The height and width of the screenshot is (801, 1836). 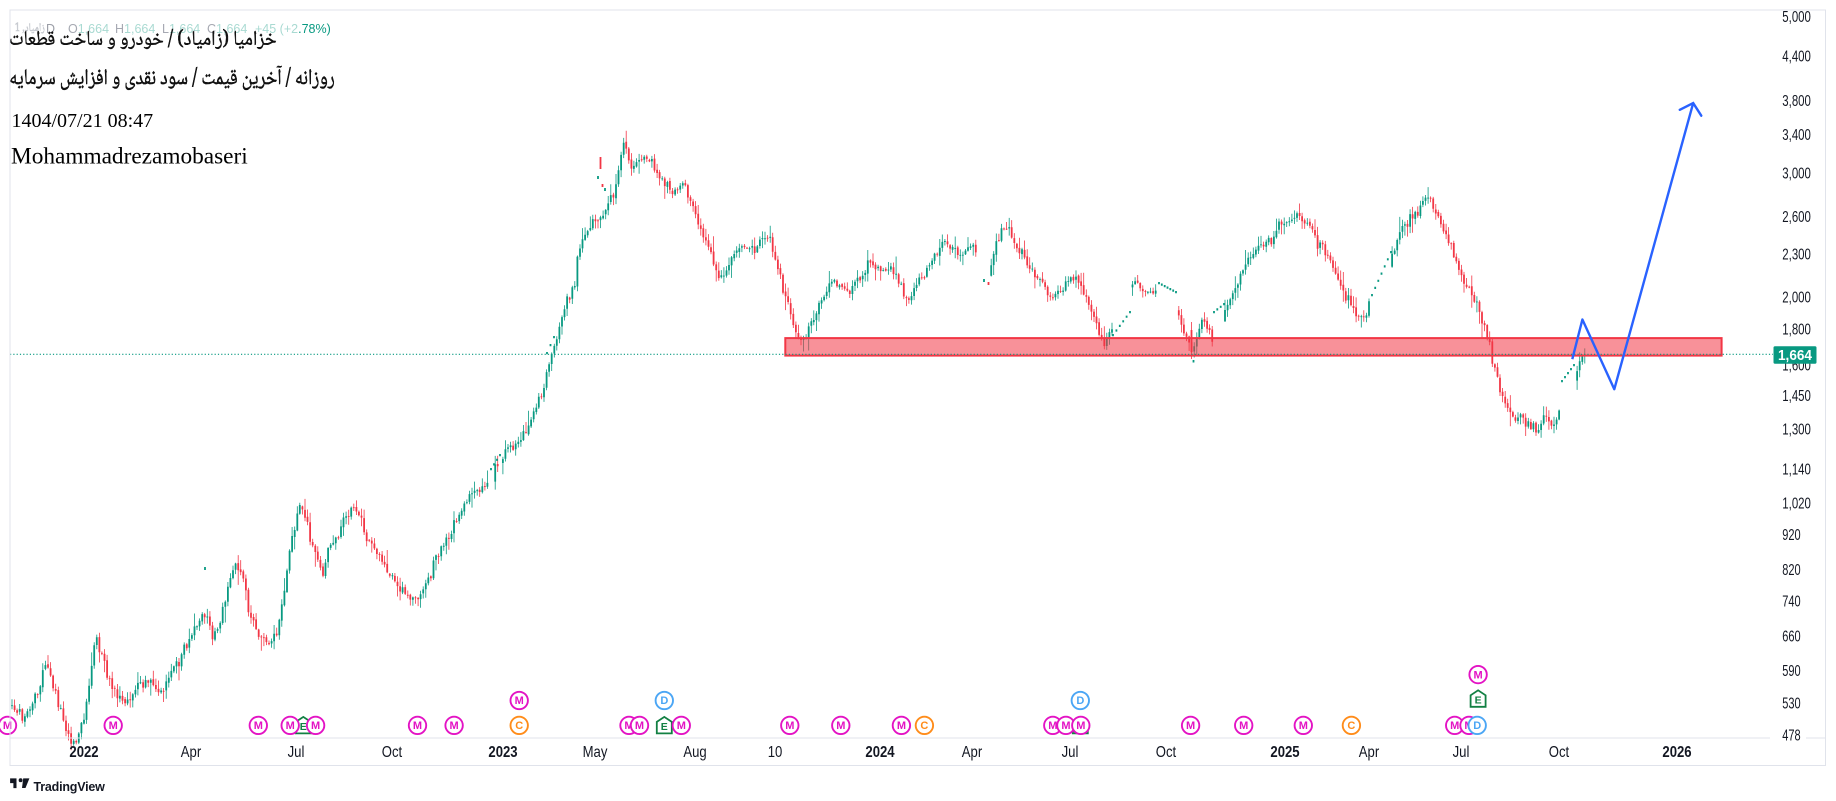 I want to click on svg-text: 2026, so click(x=1677, y=752).